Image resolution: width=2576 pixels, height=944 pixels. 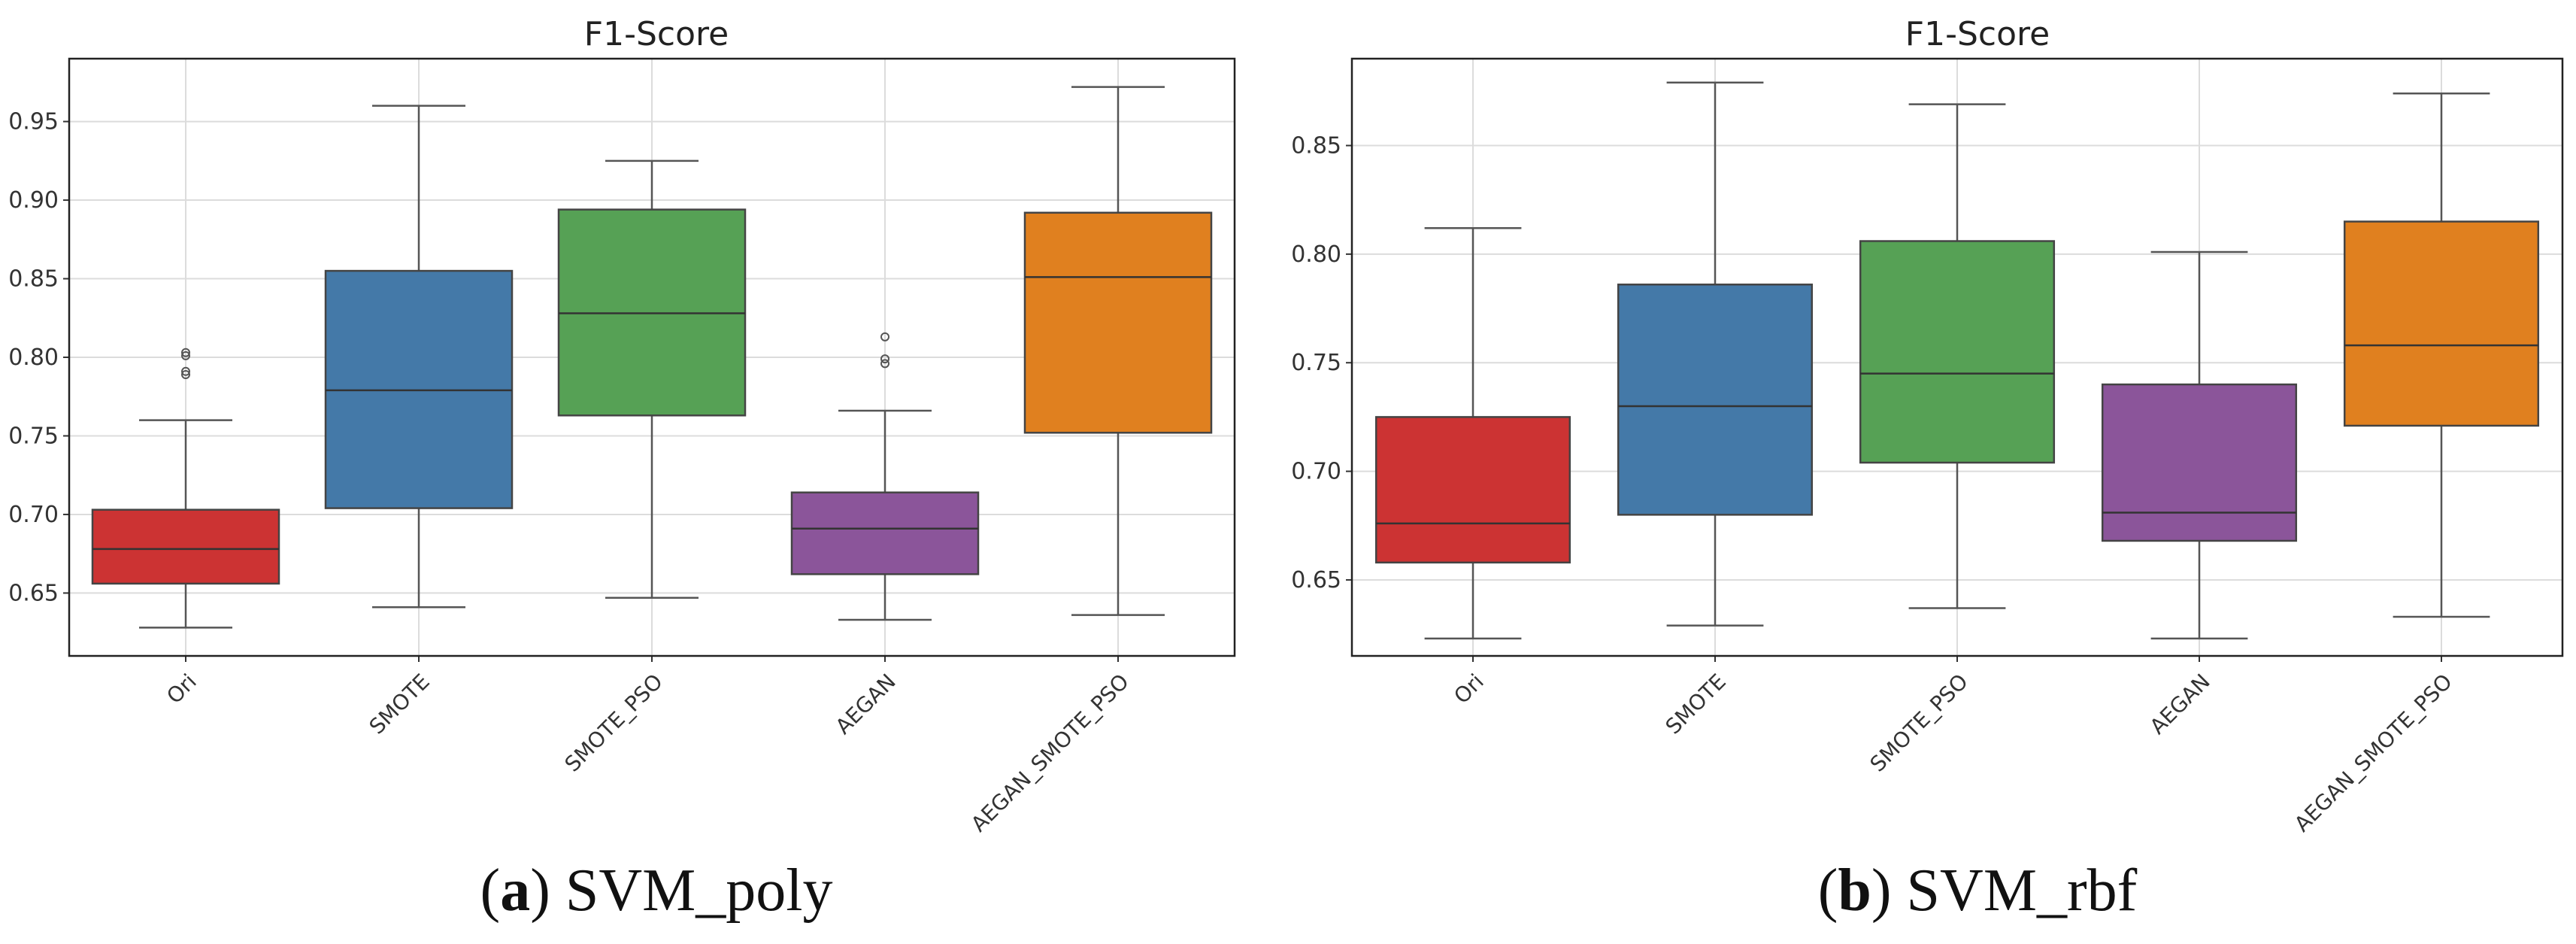 I want to click on y-tick-label: 0.90, so click(x=33, y=200).